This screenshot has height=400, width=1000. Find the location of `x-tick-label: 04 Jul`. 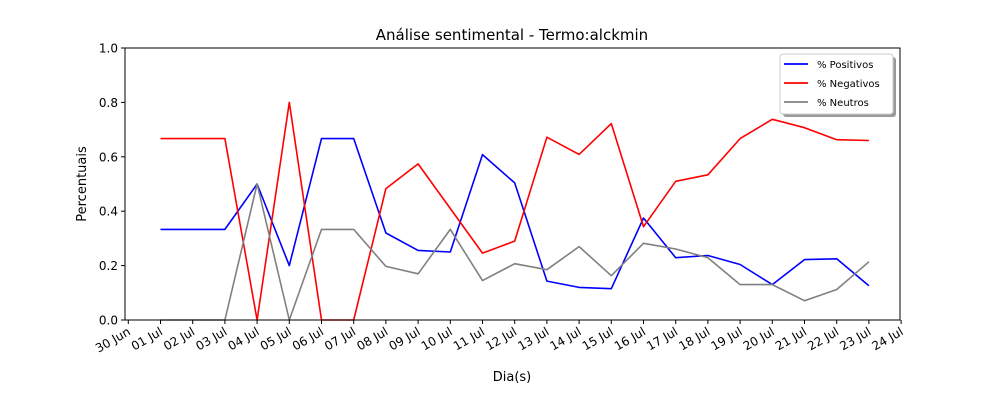

x-tick-label: 04 Jul is located at coordinates (244, 338).